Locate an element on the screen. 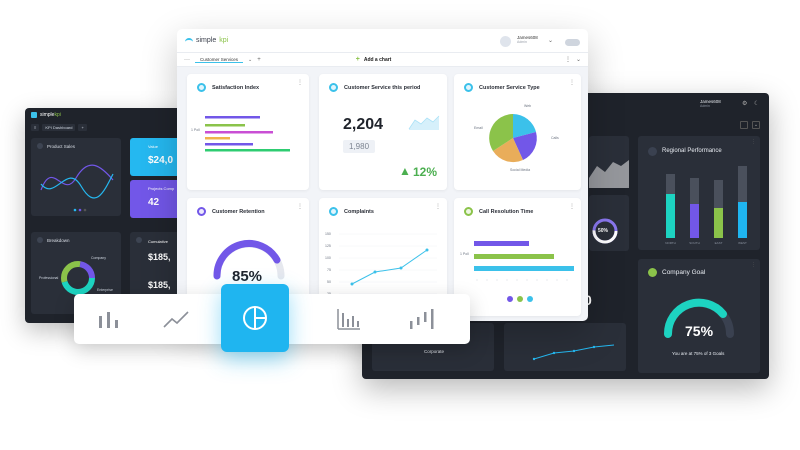  legend-company: Company is located at coordinates (98, 258).